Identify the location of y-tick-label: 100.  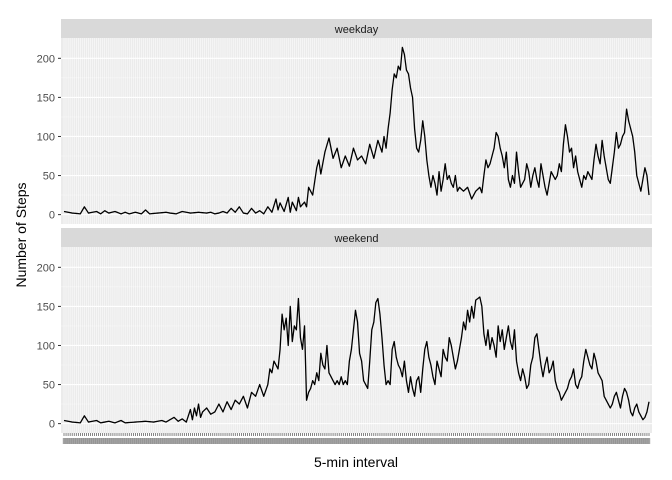
(46, 137).